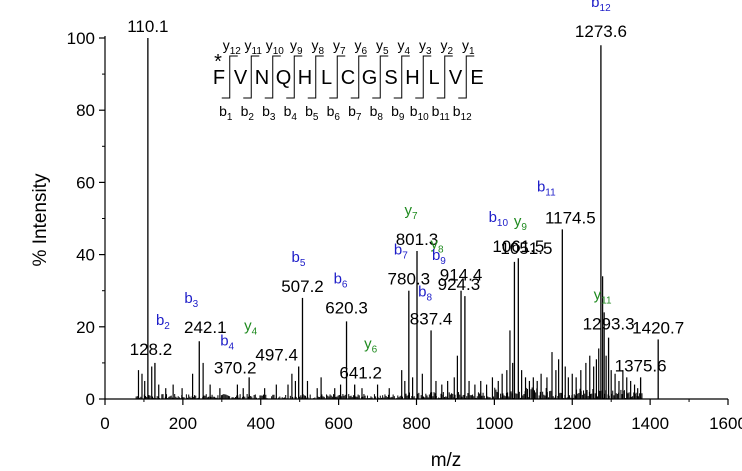  Describe the element at coordinates (476, 78) in the screenshot. I see `sequence-residue: E` at that location.